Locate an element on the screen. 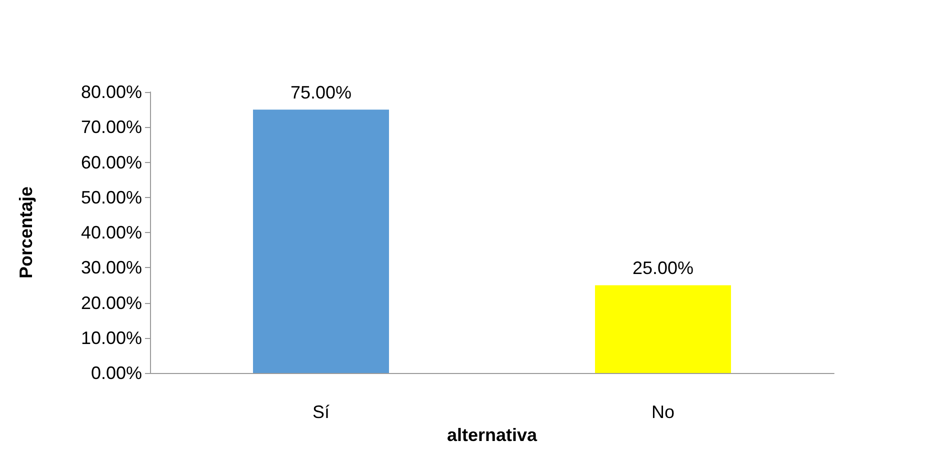  y-tick-label: 70.00% is located at coordinates (111, 127).